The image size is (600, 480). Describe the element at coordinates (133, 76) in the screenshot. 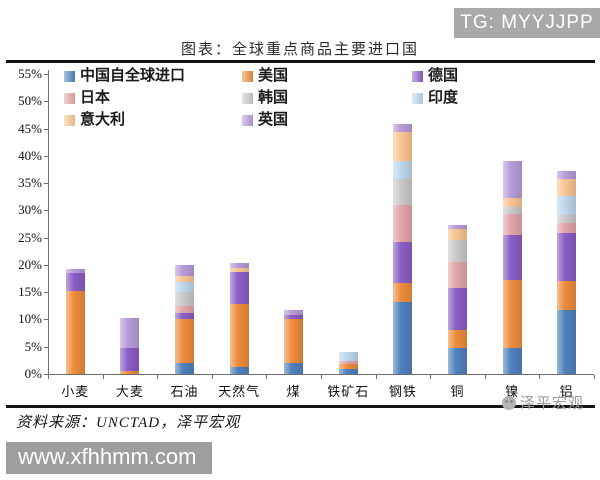

I see `legend-label: 中国自全球进口` at that location.